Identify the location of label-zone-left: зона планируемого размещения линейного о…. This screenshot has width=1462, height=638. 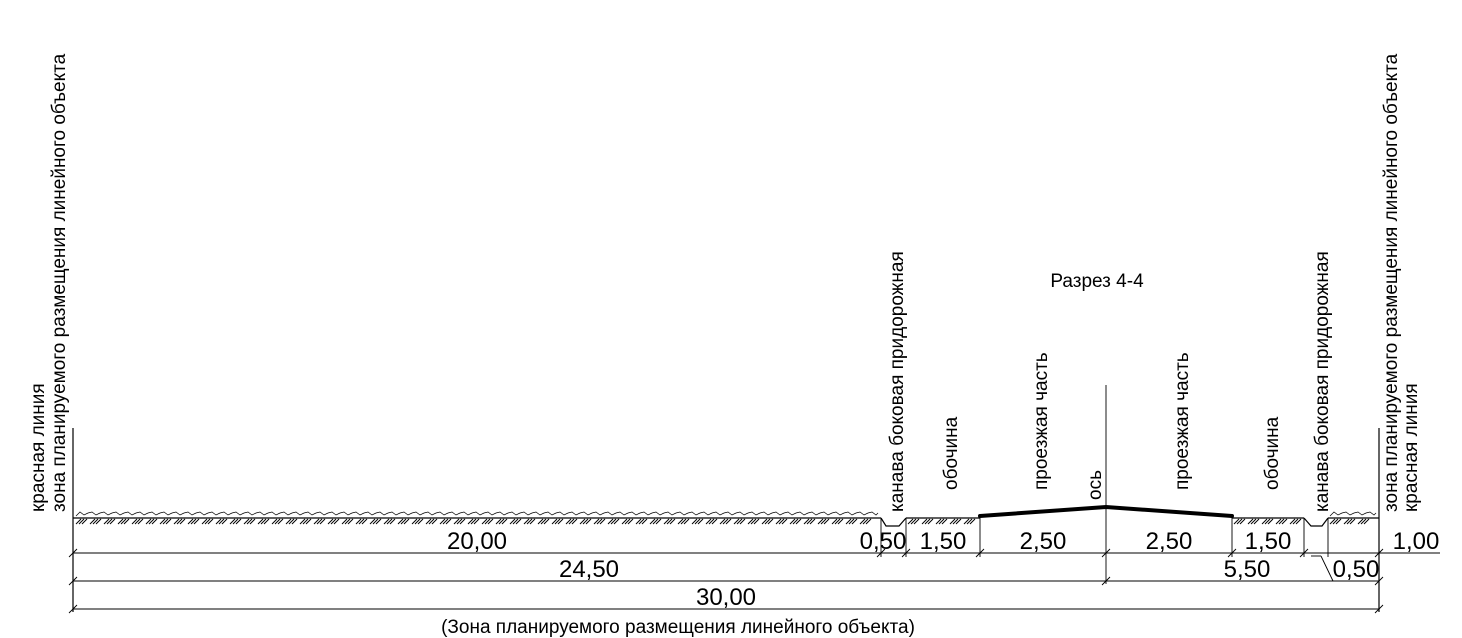
(59, 282).